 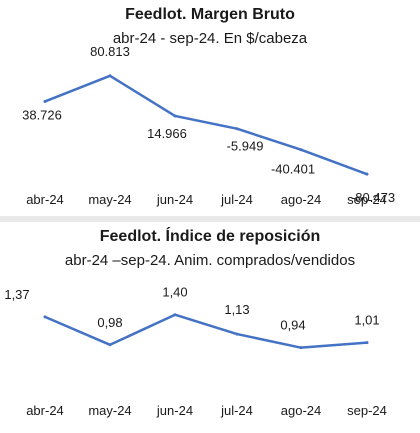 I want to click on data-label: 38.726, so click(x=42, y=114).